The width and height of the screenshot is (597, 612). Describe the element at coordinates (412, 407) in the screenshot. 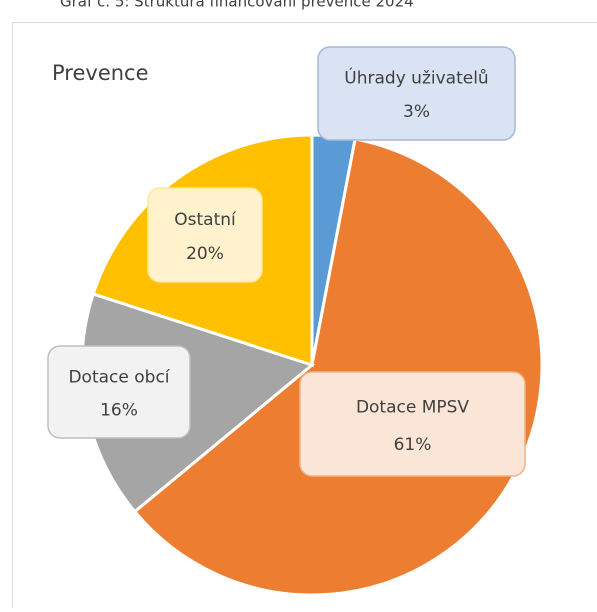

I see `category-label: Dotace MPSV` at that location.